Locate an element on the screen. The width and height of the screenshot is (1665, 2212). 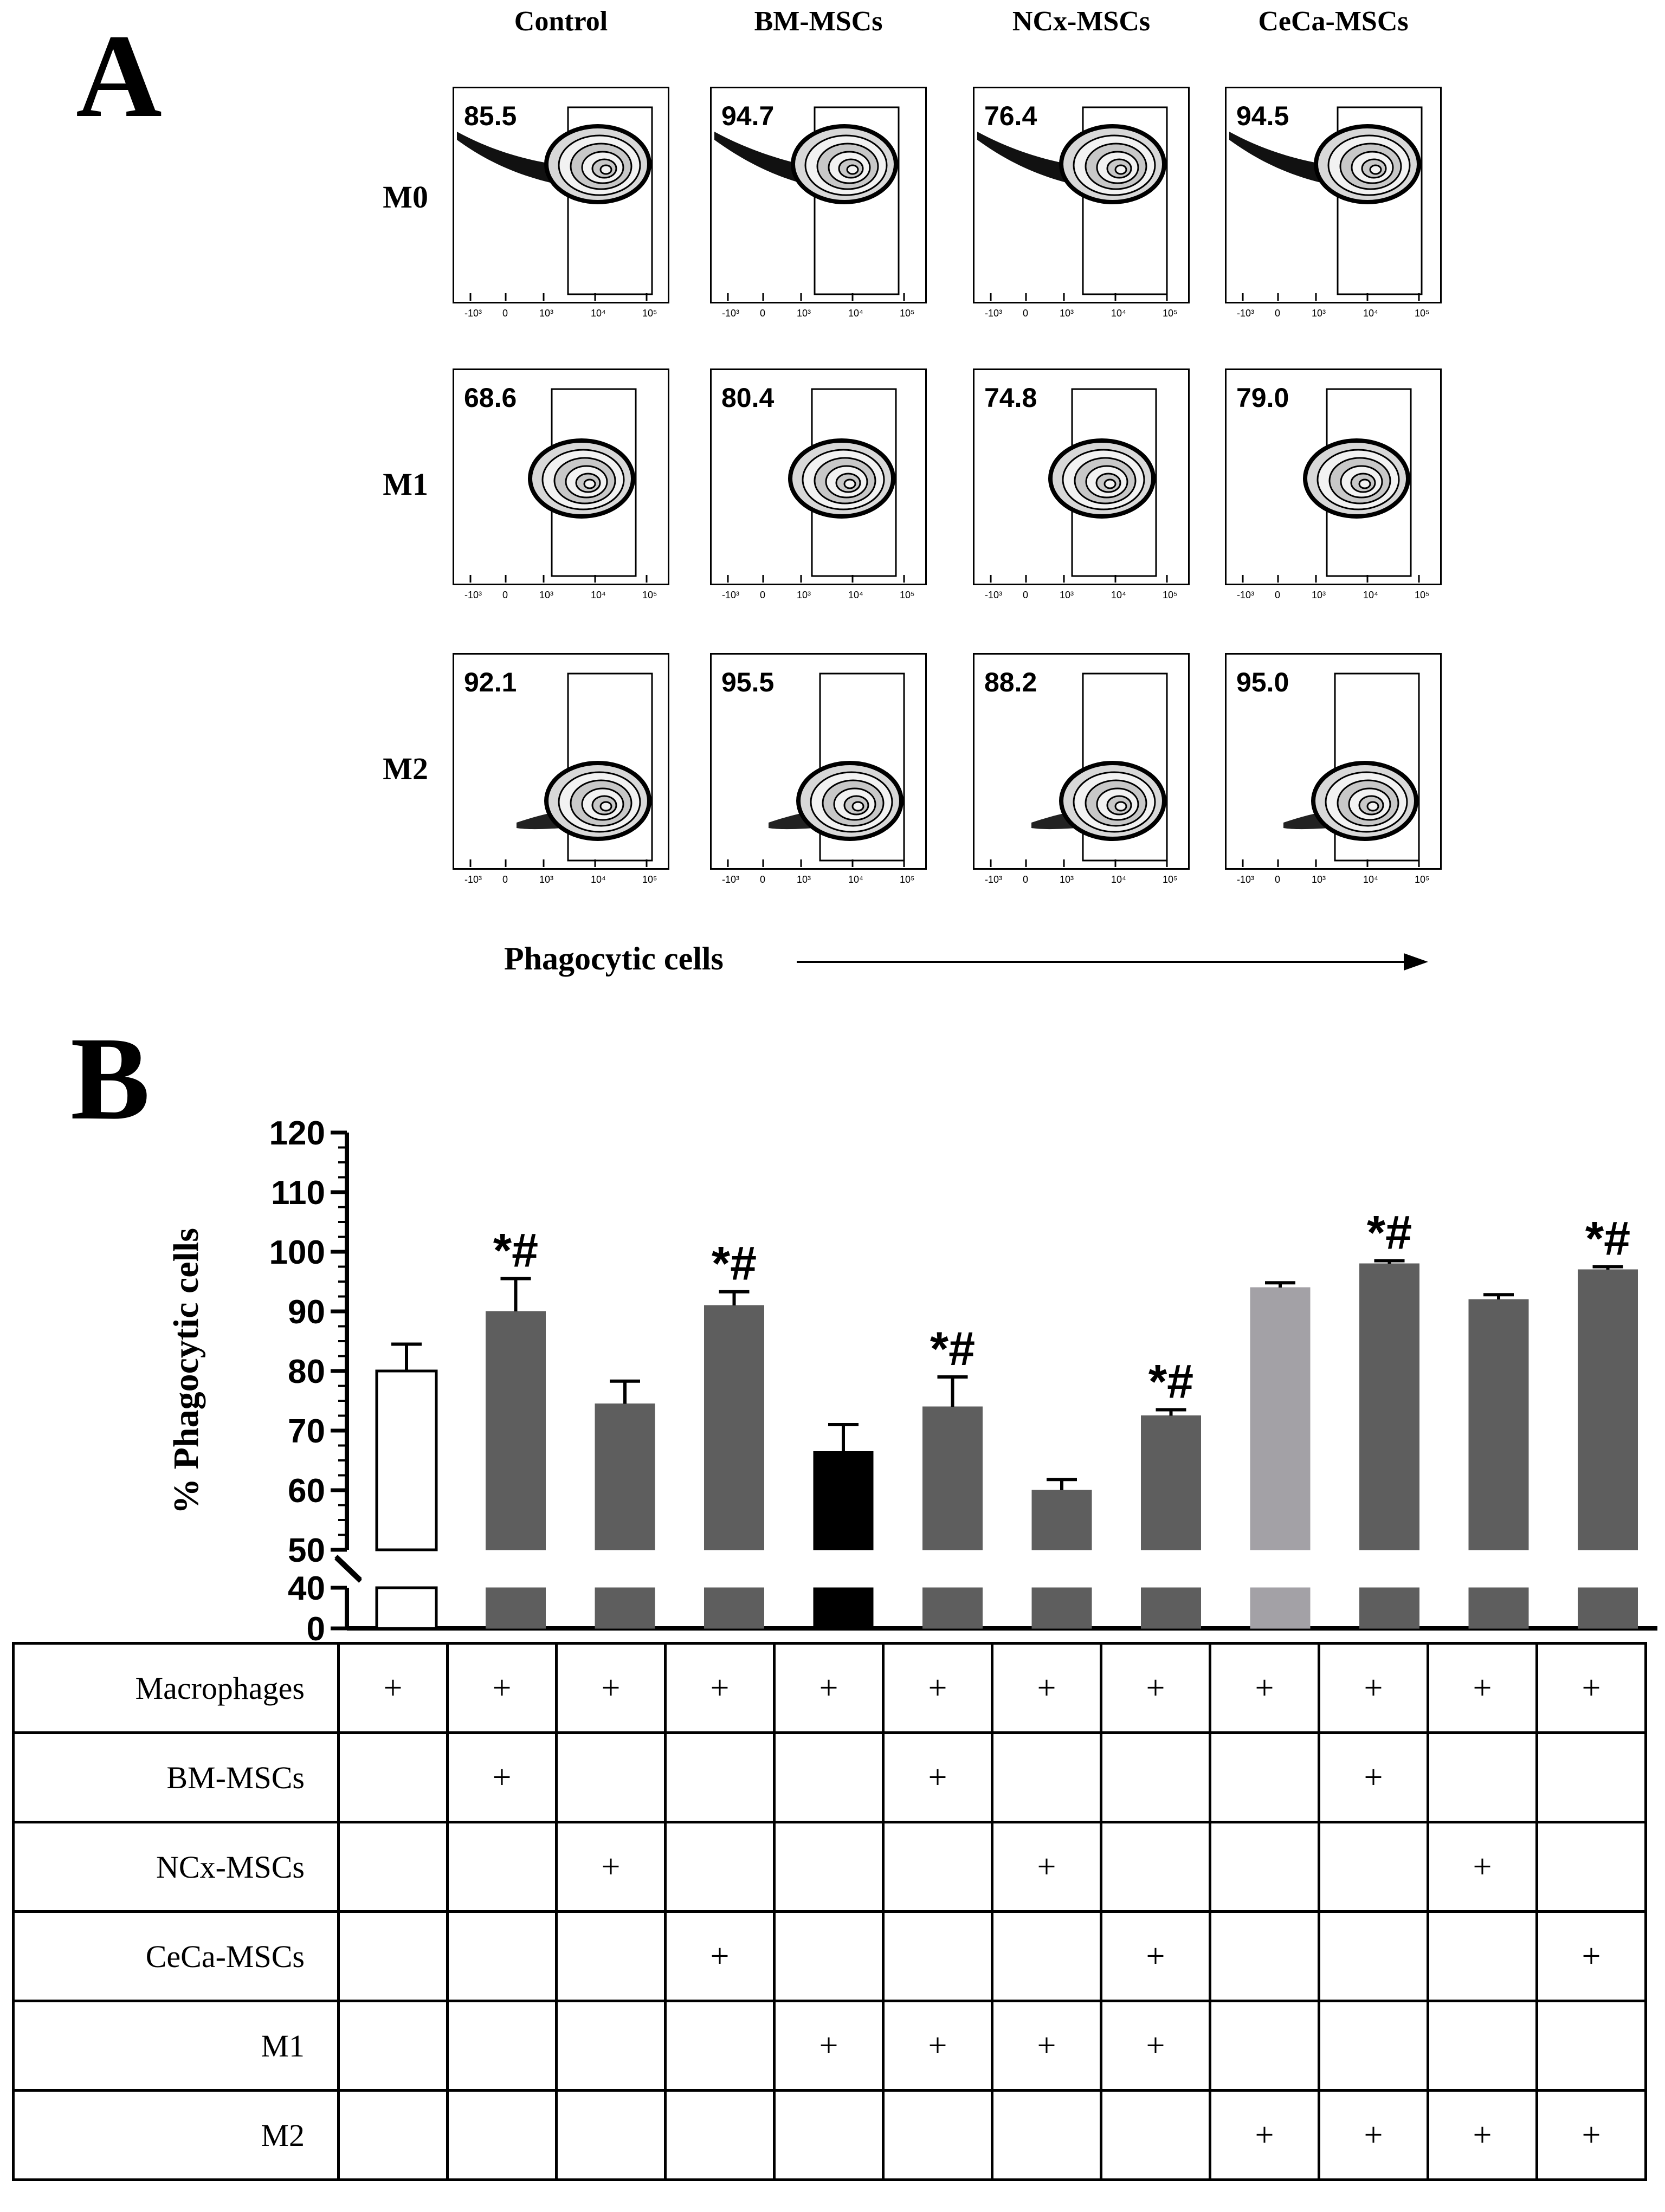
gate-percentage: 80.4 is located at coordinates (748, 398).